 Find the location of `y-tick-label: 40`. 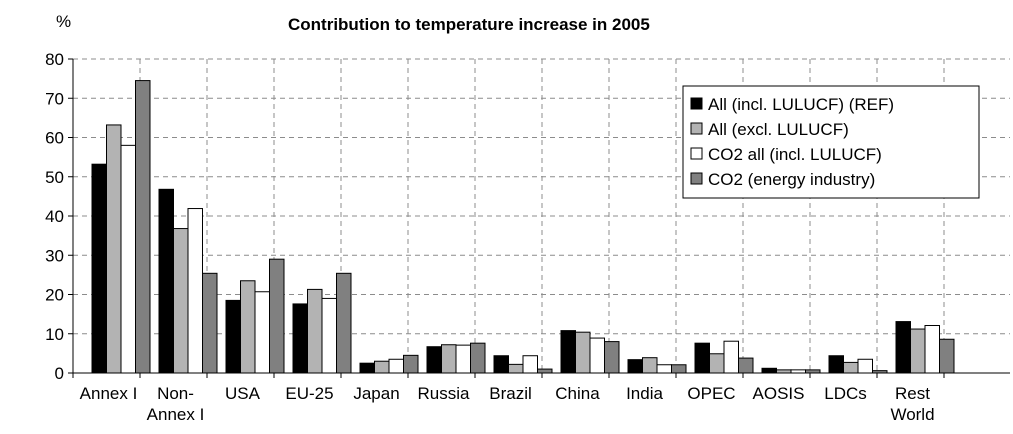

y-tick-label: 40 is located at coordinates (54, 216).